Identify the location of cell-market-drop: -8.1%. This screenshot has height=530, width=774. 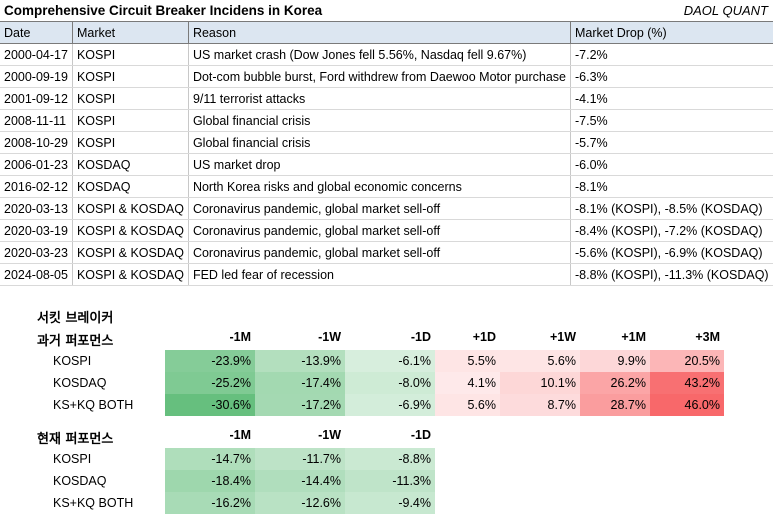
(671, 186).